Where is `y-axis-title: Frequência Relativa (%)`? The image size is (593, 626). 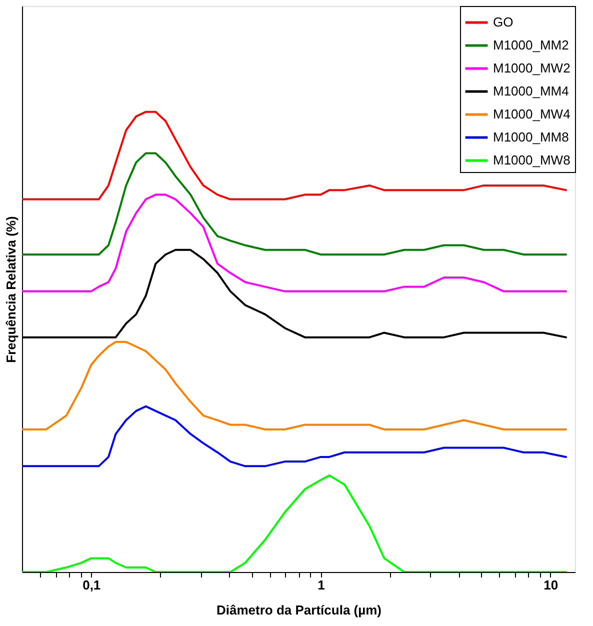 y-axis-title: Frequência Relativa (%) is located at coordinates (11, 289).